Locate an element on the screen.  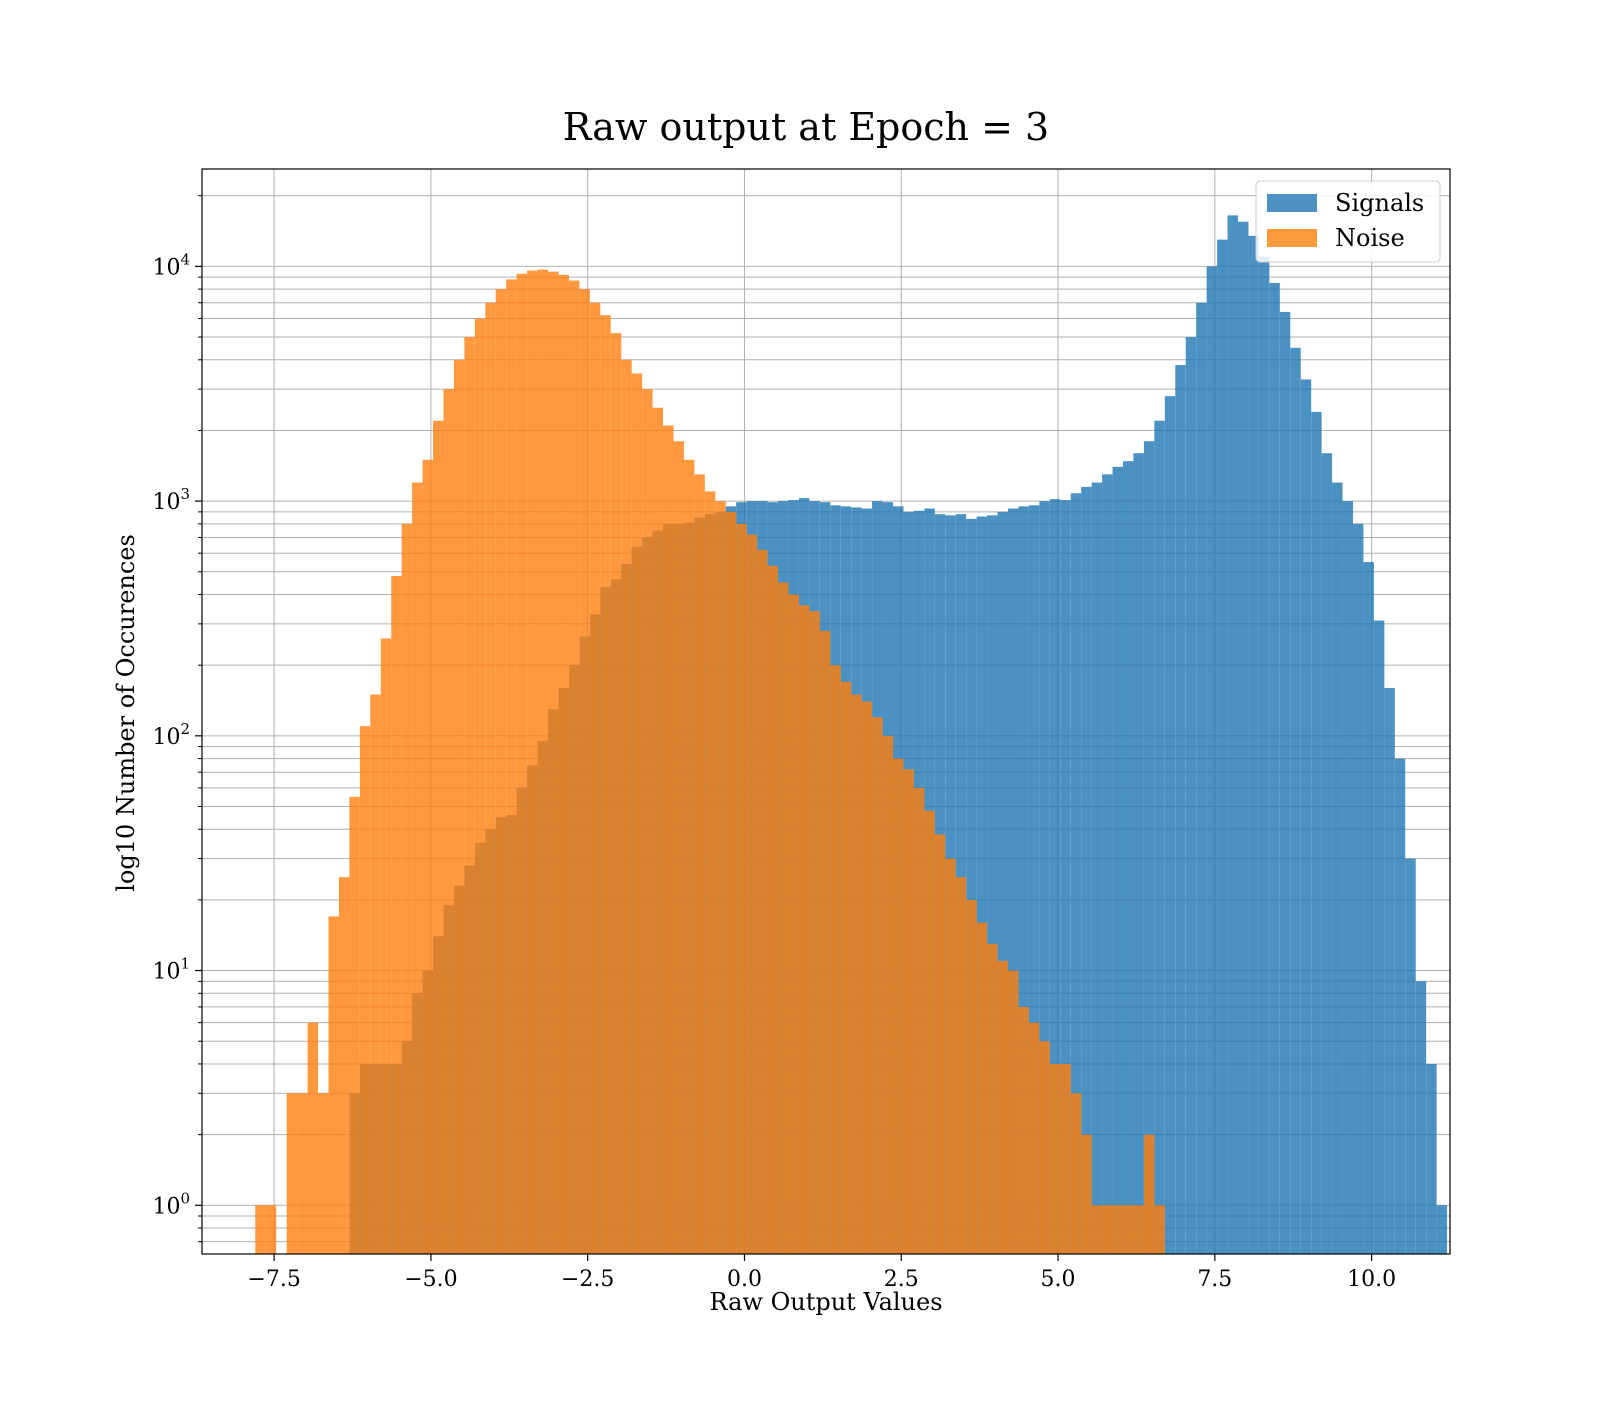
x-axis-label: Raw Output Values is located at coordinates (825, 1302).